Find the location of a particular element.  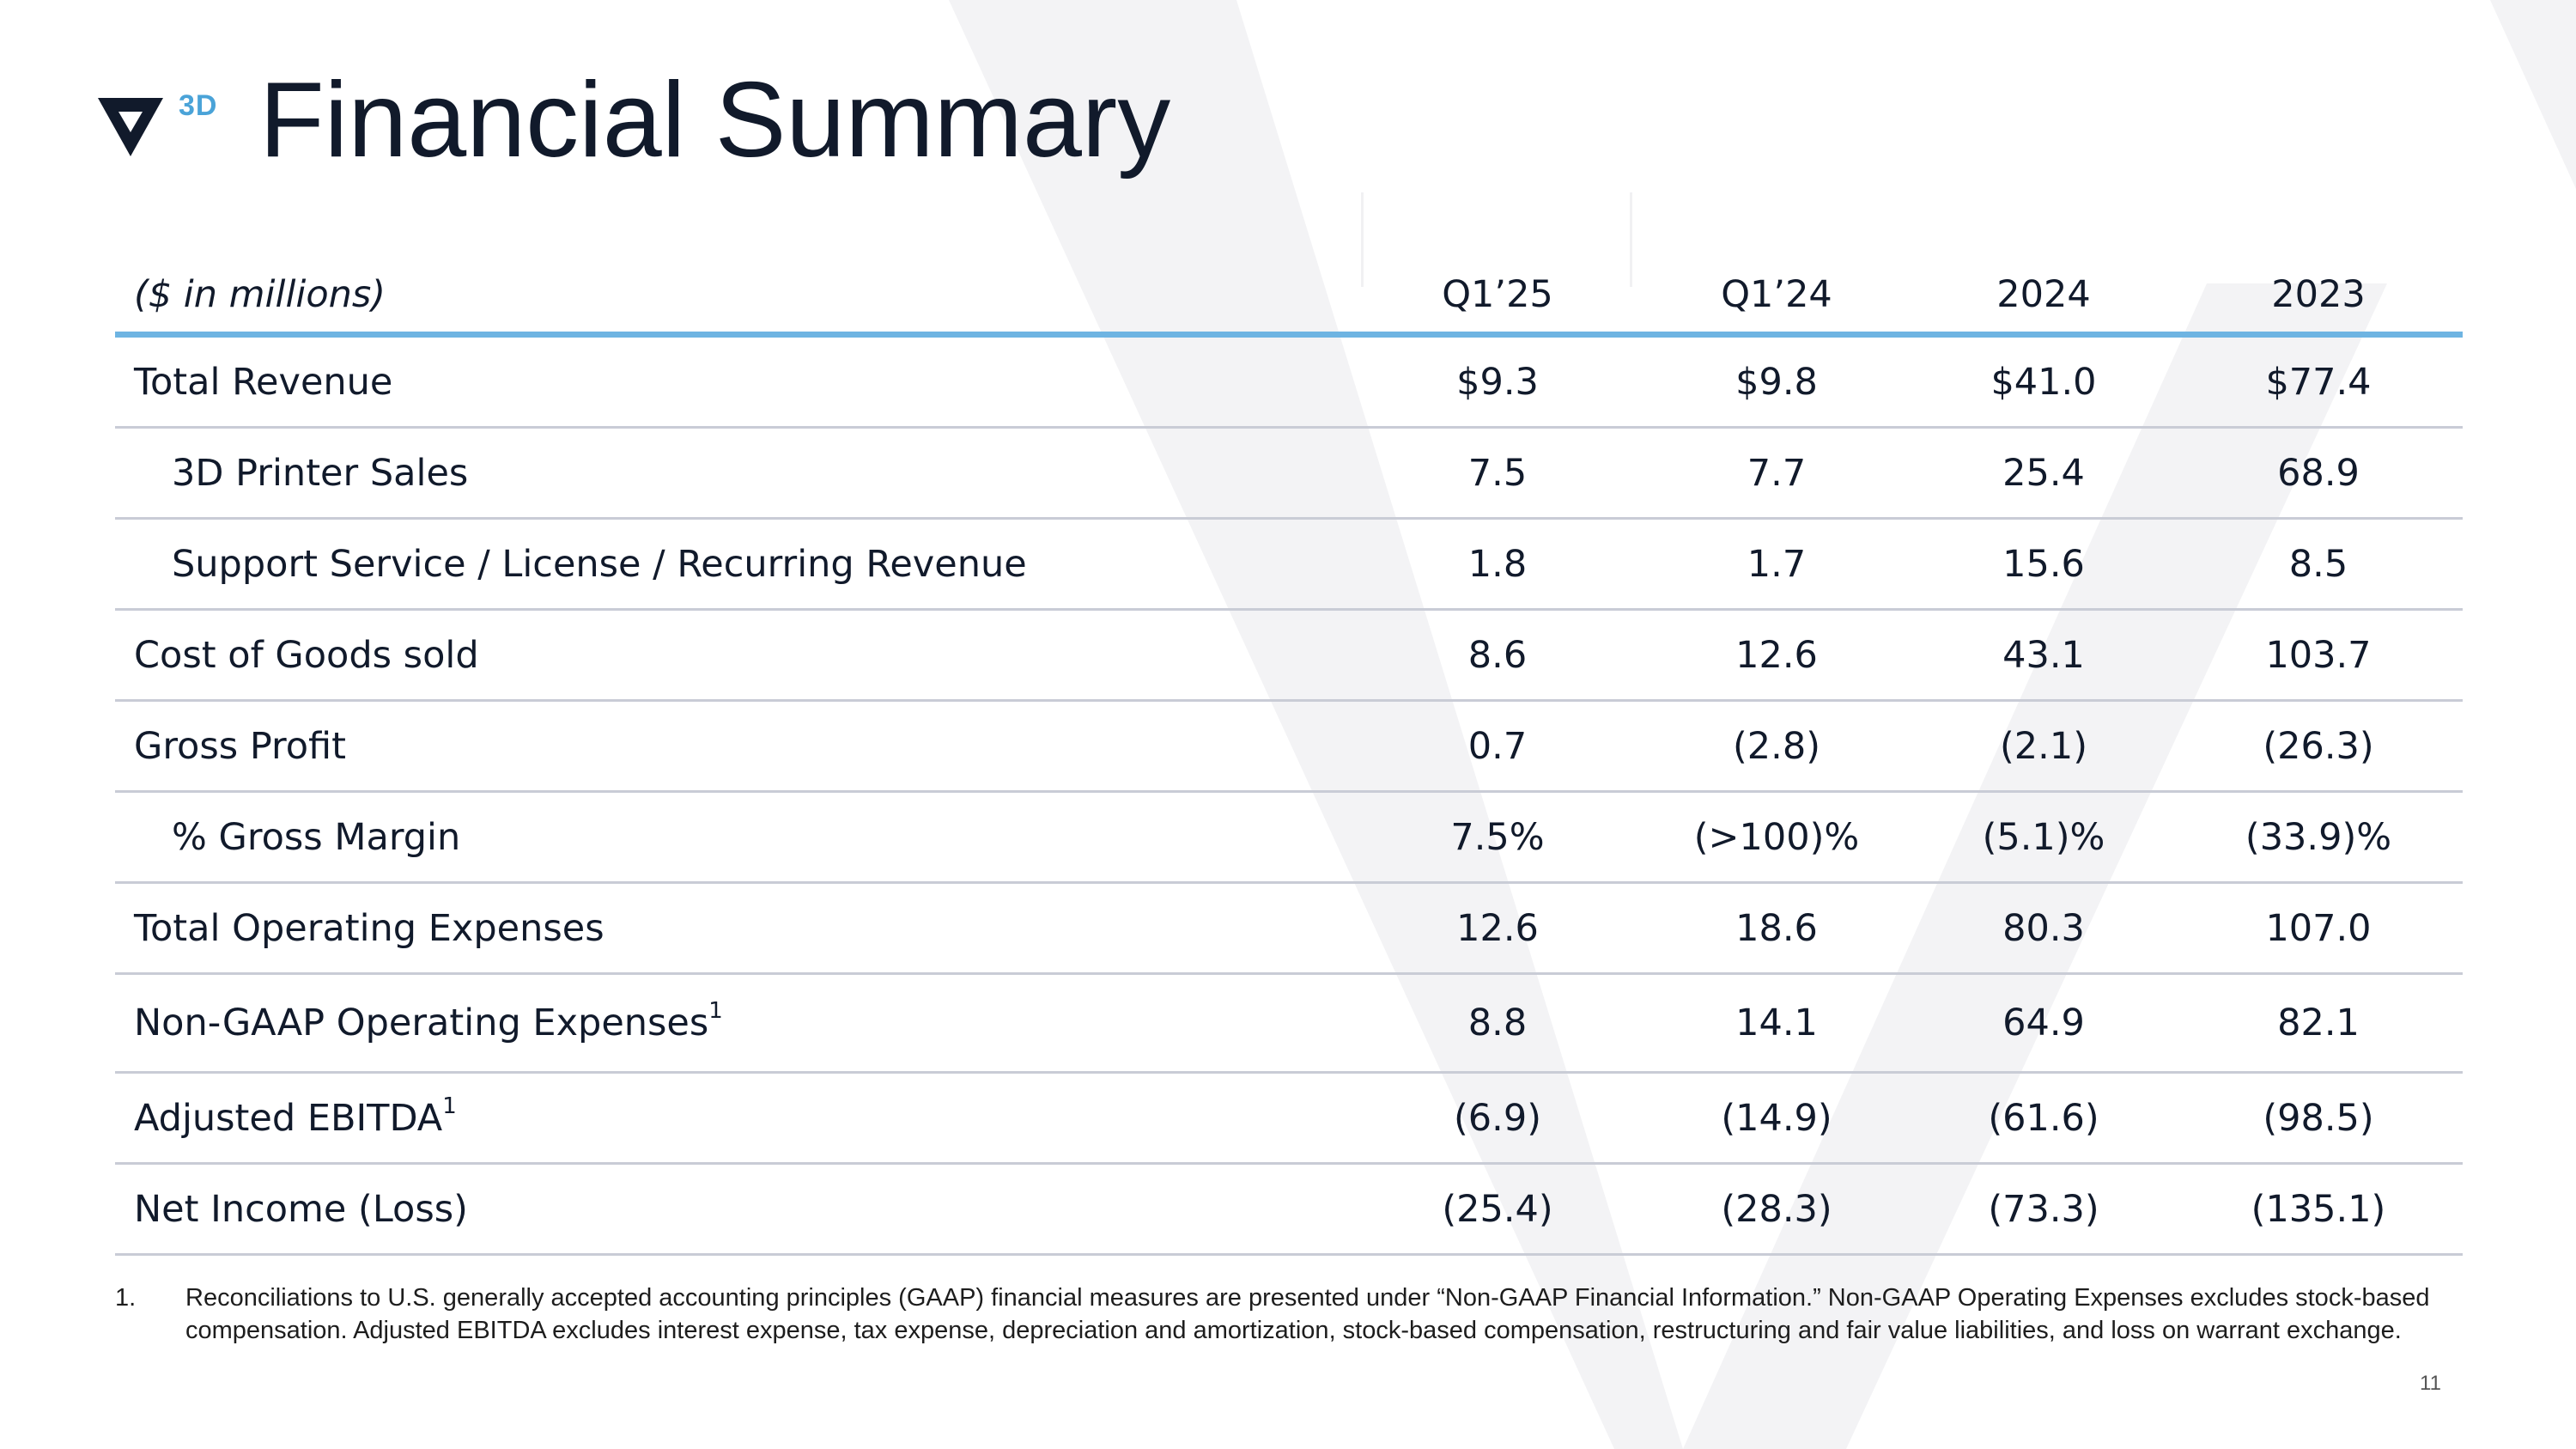

column-header: Q1’25 is located at coordinates (1497, 294).